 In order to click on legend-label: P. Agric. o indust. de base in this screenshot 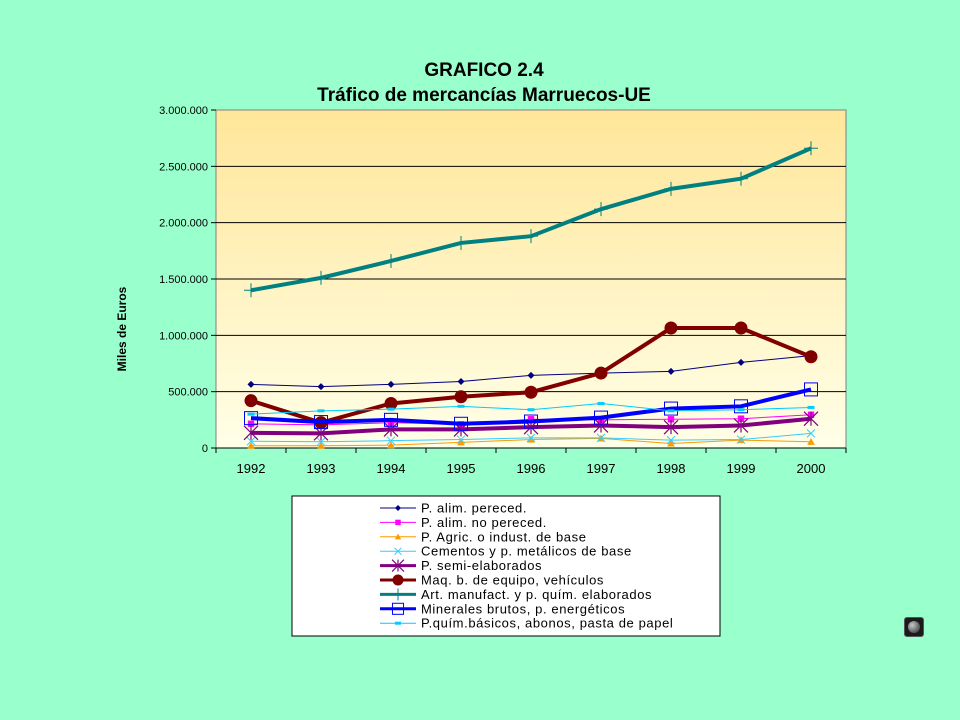, I will do `click(504, 536)`.